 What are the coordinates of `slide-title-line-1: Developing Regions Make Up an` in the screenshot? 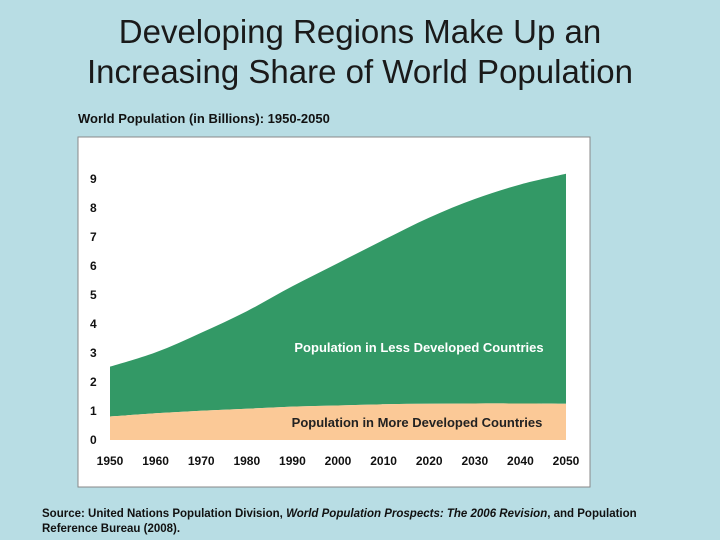 It's located at (360, 31).